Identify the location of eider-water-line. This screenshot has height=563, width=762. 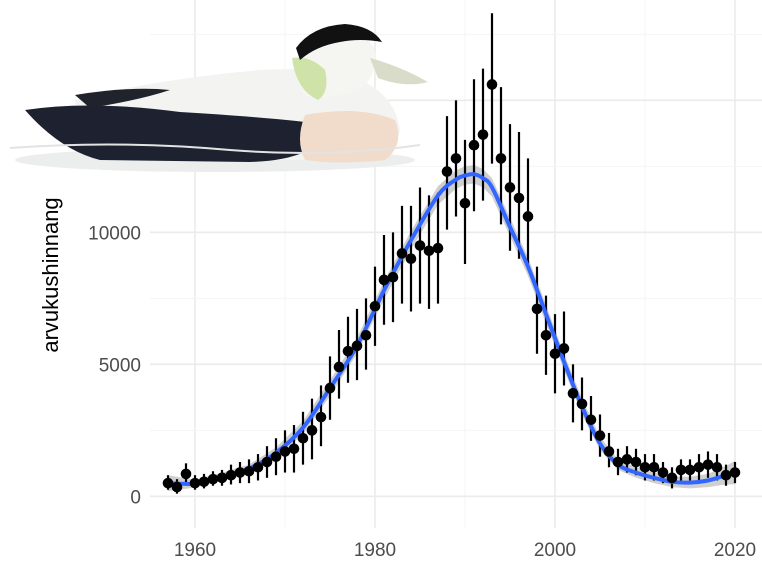
(215, 149).